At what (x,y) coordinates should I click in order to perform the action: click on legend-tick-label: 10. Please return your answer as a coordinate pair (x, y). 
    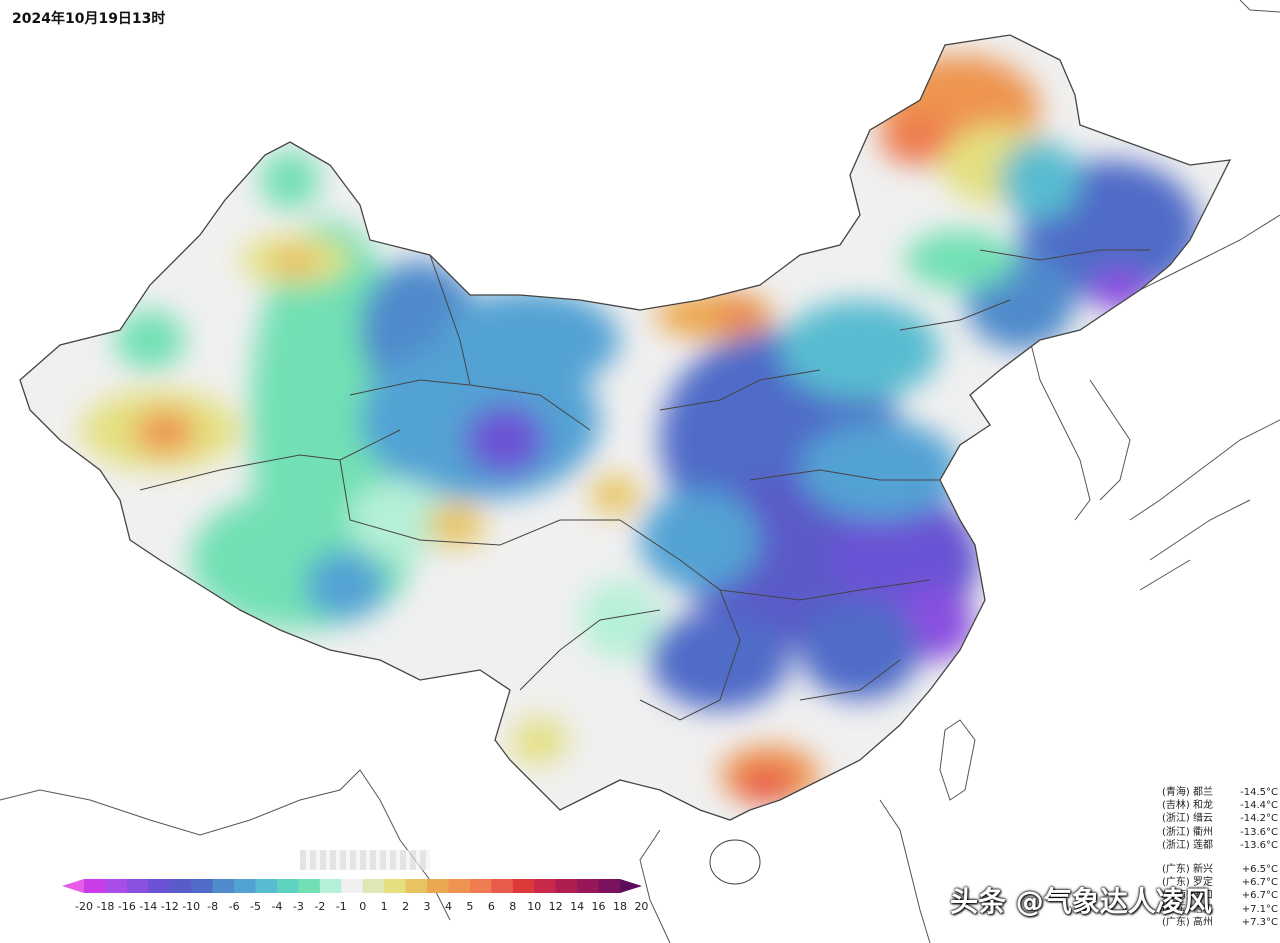
    Looking at the image, I should click on (534, 906).